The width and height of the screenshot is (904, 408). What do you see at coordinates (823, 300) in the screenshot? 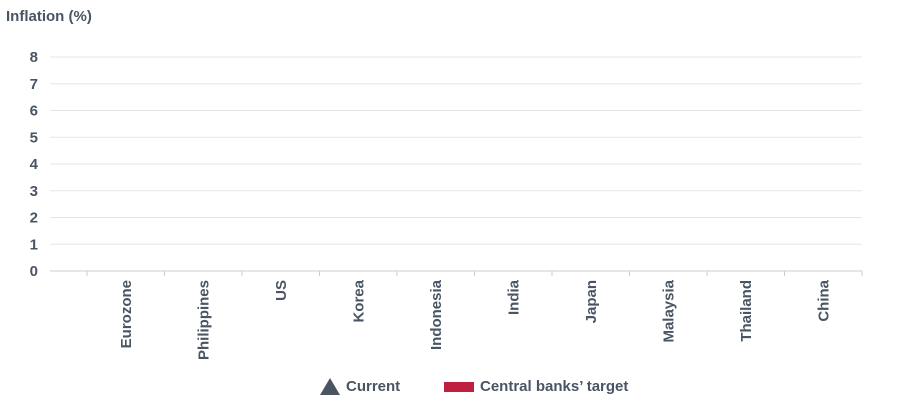
I see `x-tick-label-china: China` at bounding box center [823, 300].